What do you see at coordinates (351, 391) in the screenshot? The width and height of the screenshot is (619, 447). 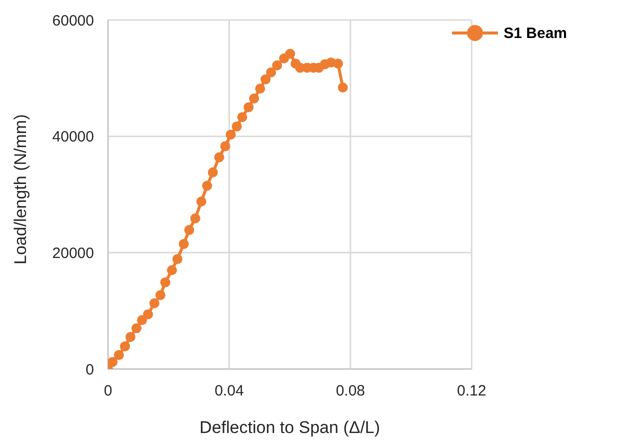 I see `x-tick-label: 0.08` at bounding box center [351, 391].